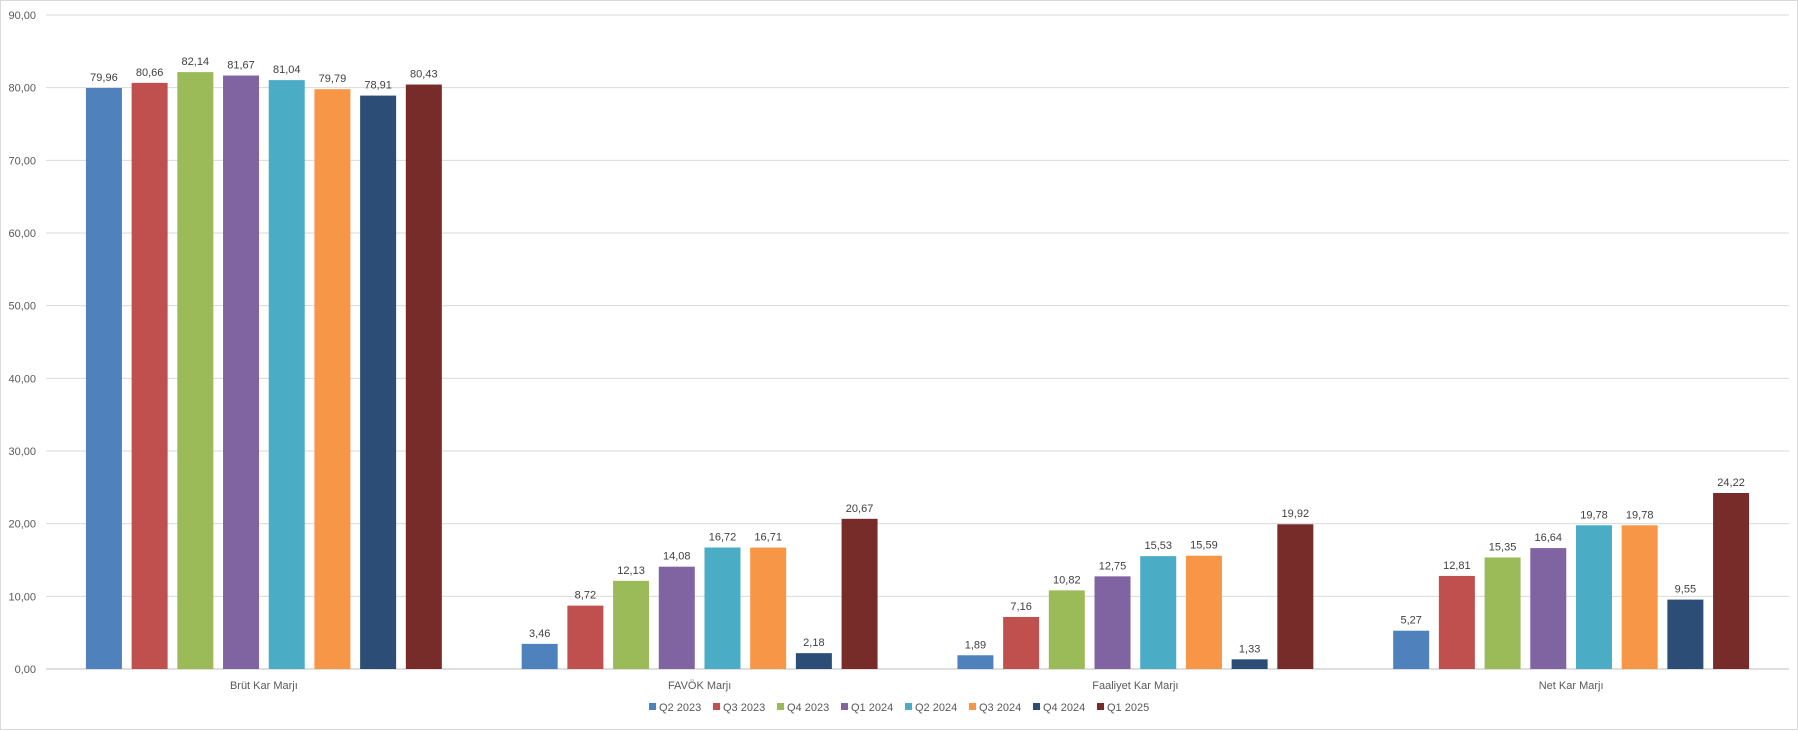  Describe the element at coordinates (333, 79) in the screenshot. I see `data-label: 79,79` at that location.